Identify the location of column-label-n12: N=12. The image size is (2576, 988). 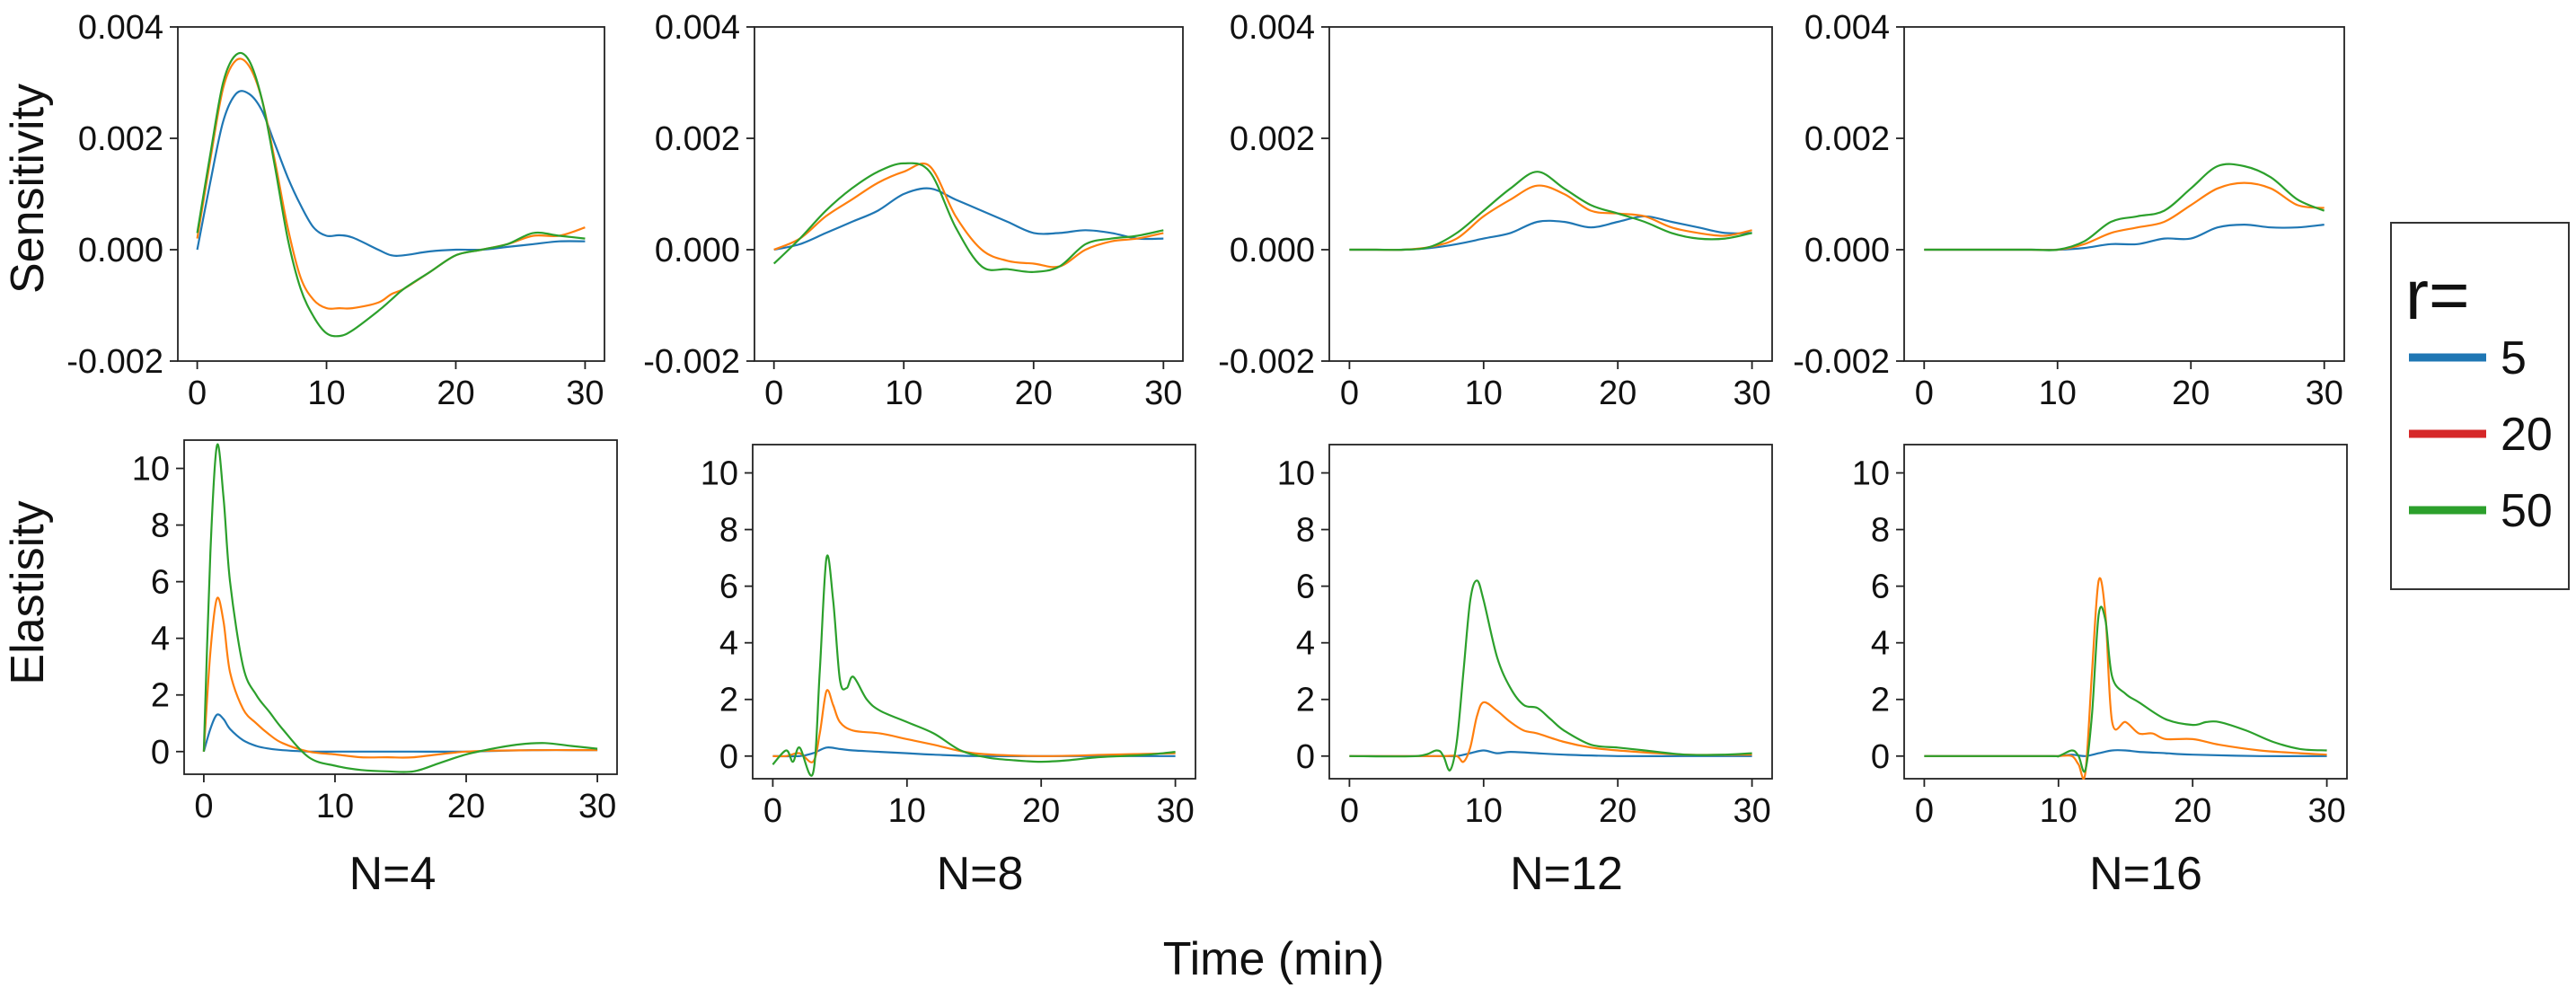
(1566, 874).